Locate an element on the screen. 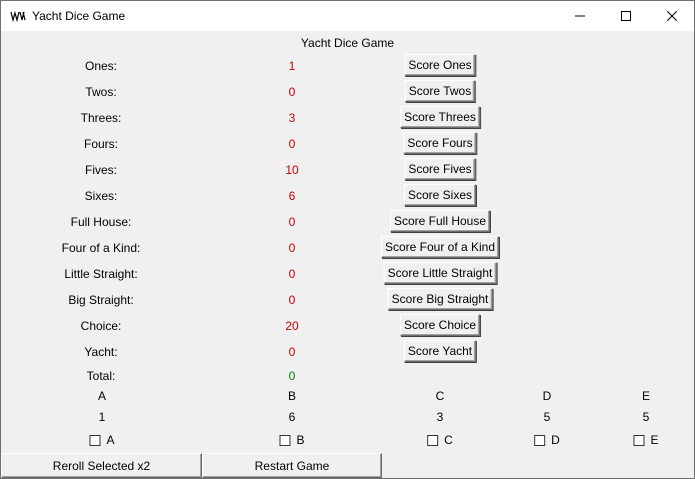 The width and height of the screenshot is (695, 479). category-score-full-house: 0 is located at coordinates (292, 222).